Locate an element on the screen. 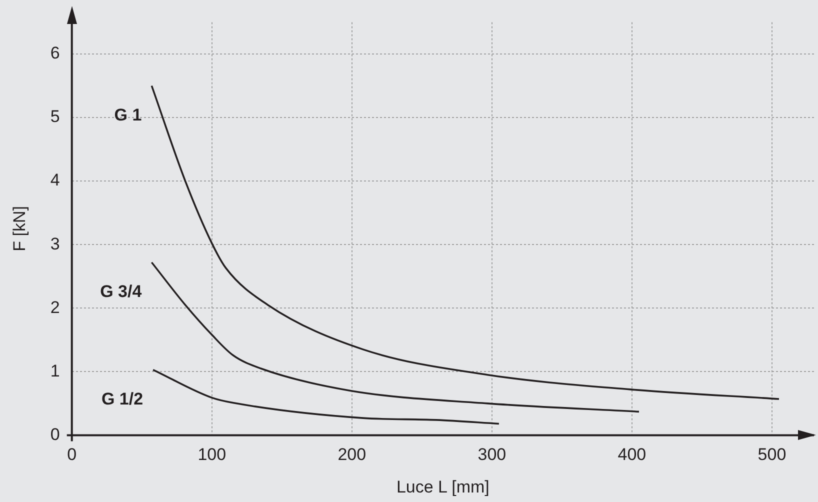  x-tick-label: 0 is located at coordinates (72, 454).